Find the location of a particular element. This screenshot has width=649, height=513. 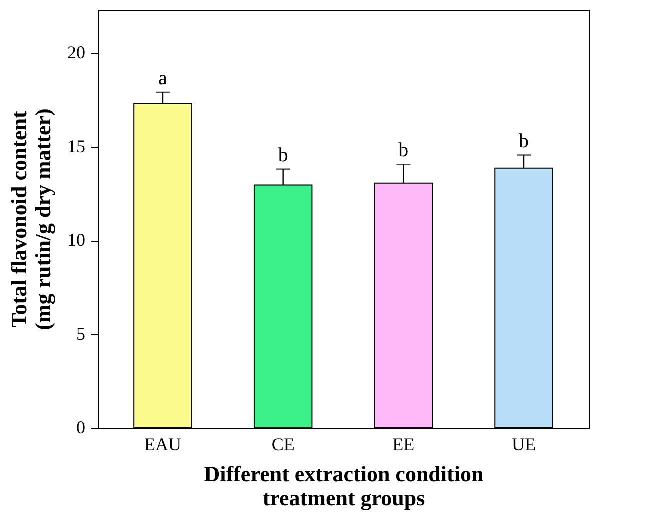

x-tick-label: EE is located at coordinates (403, 444).